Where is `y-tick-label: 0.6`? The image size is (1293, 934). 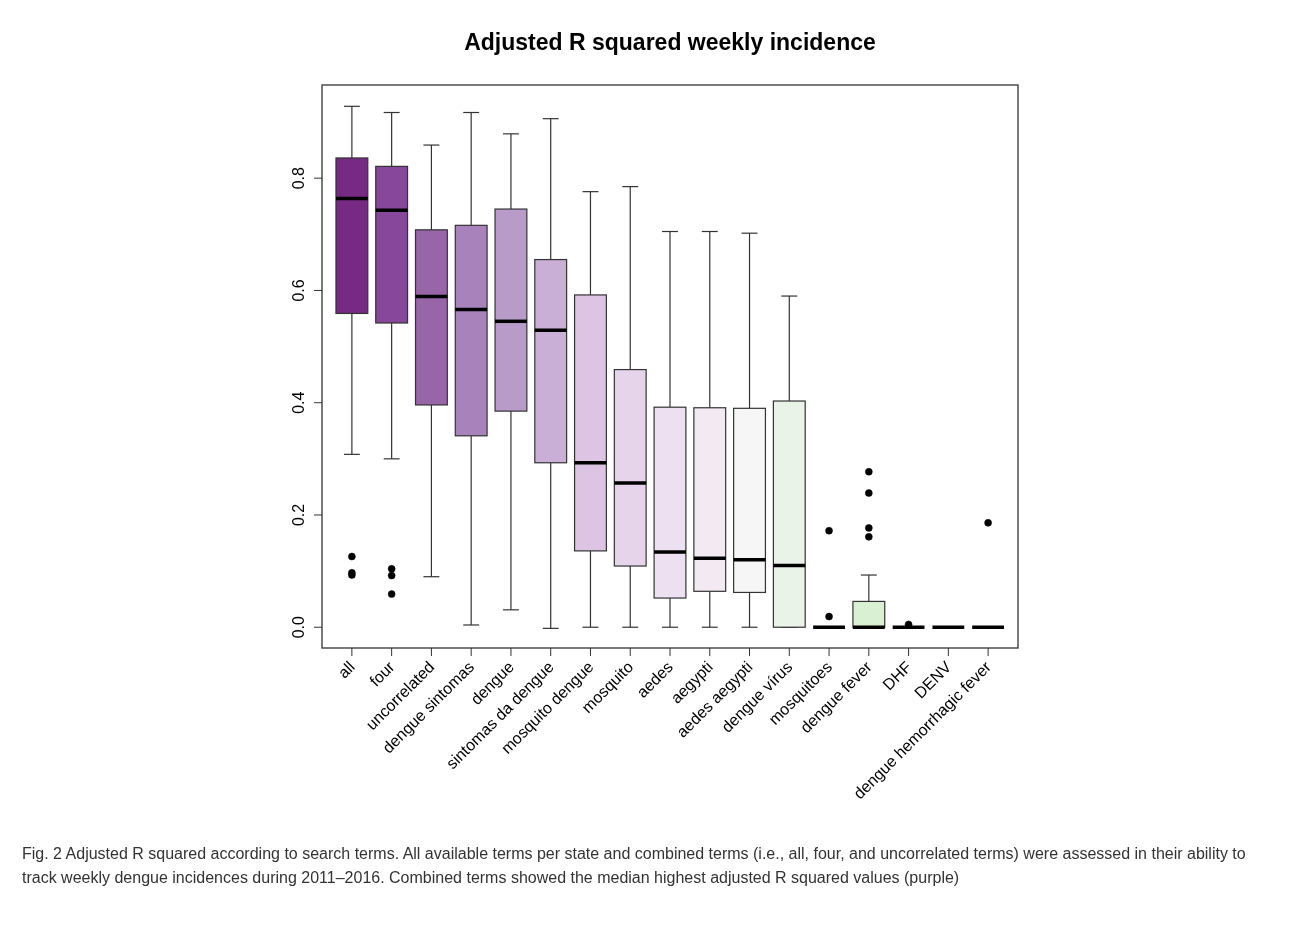 y-tick-label: 0.6 is located at coordinates (298, 290).